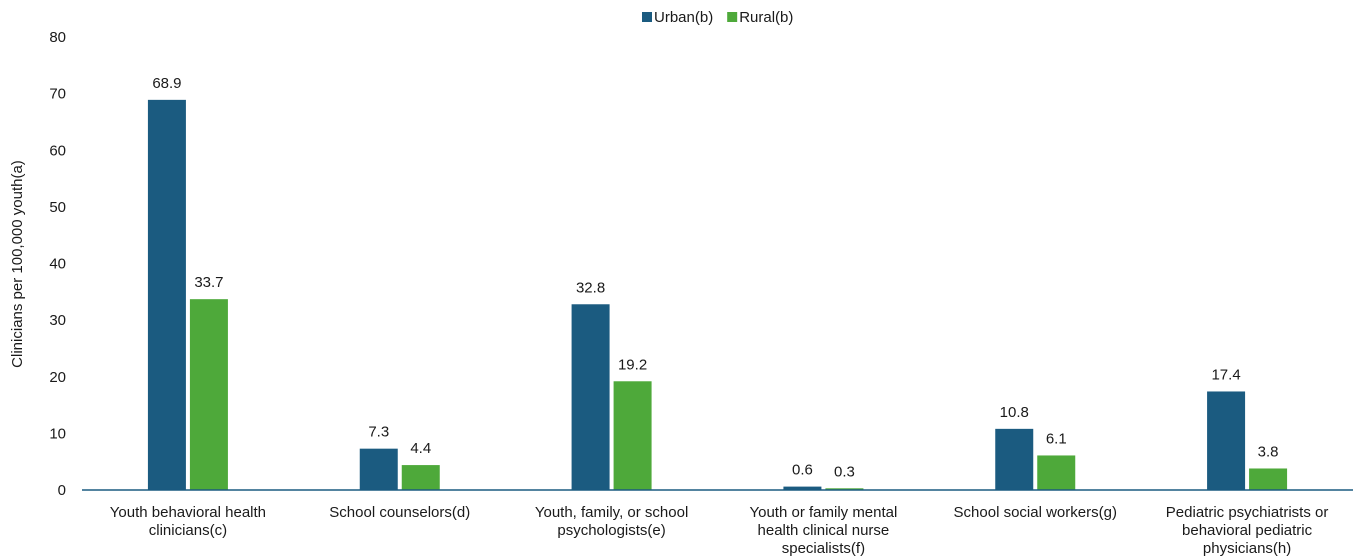  I want to click on x-tick-label: Youth, family, or school psychologists(e), so click(611, 521).